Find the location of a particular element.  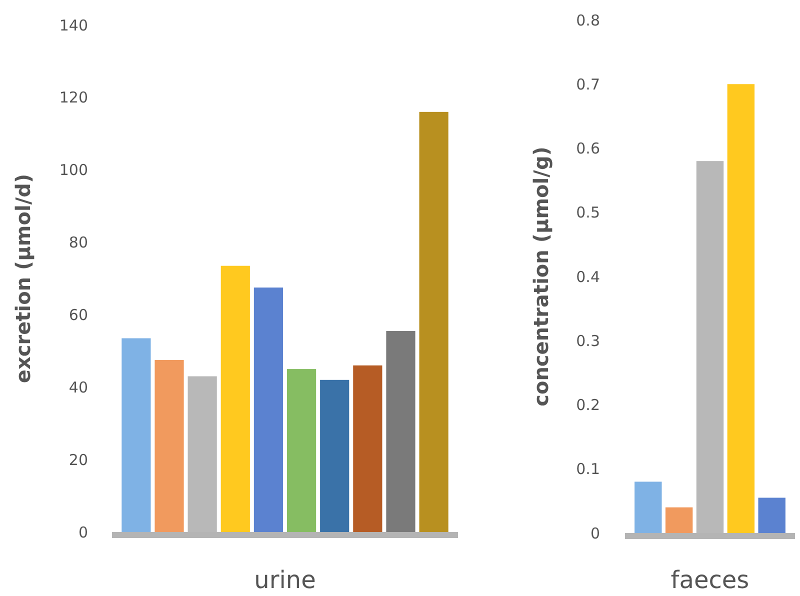

y-tick-label: 80 is located at coordinates (78, 243).